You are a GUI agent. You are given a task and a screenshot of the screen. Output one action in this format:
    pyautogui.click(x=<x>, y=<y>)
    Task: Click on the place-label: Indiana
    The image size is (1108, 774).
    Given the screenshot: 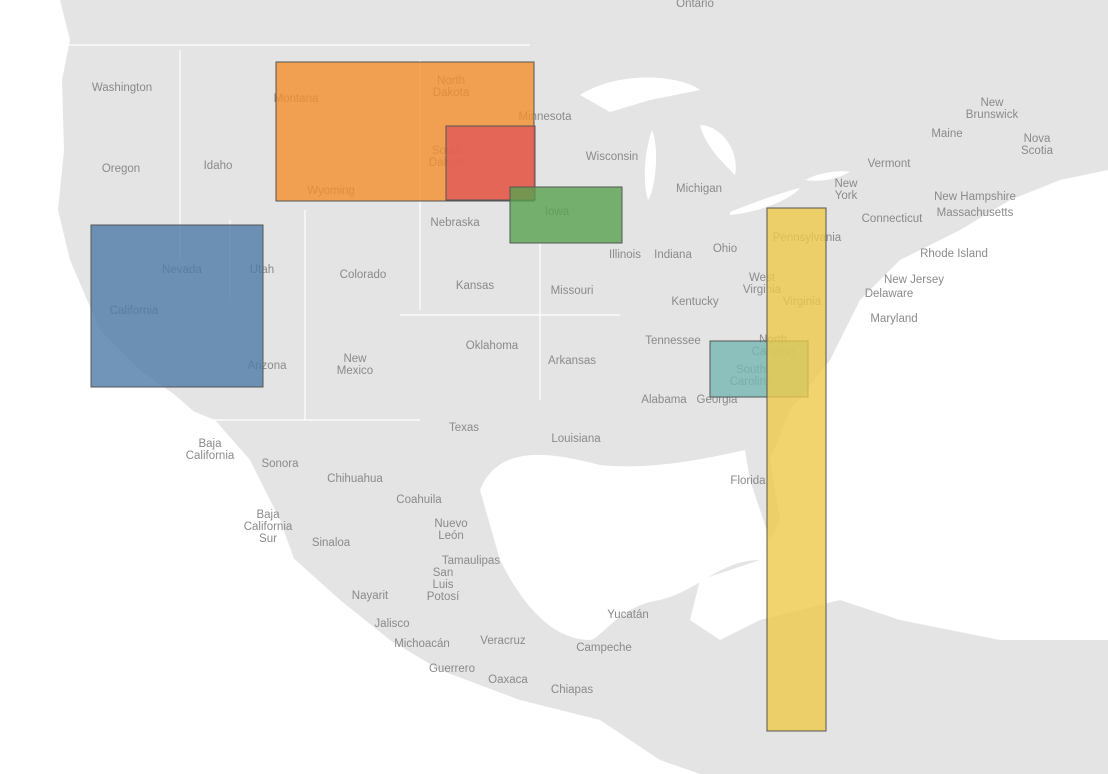 What is the action you would take?
    pyautogui.click(x=673, y=255)
    